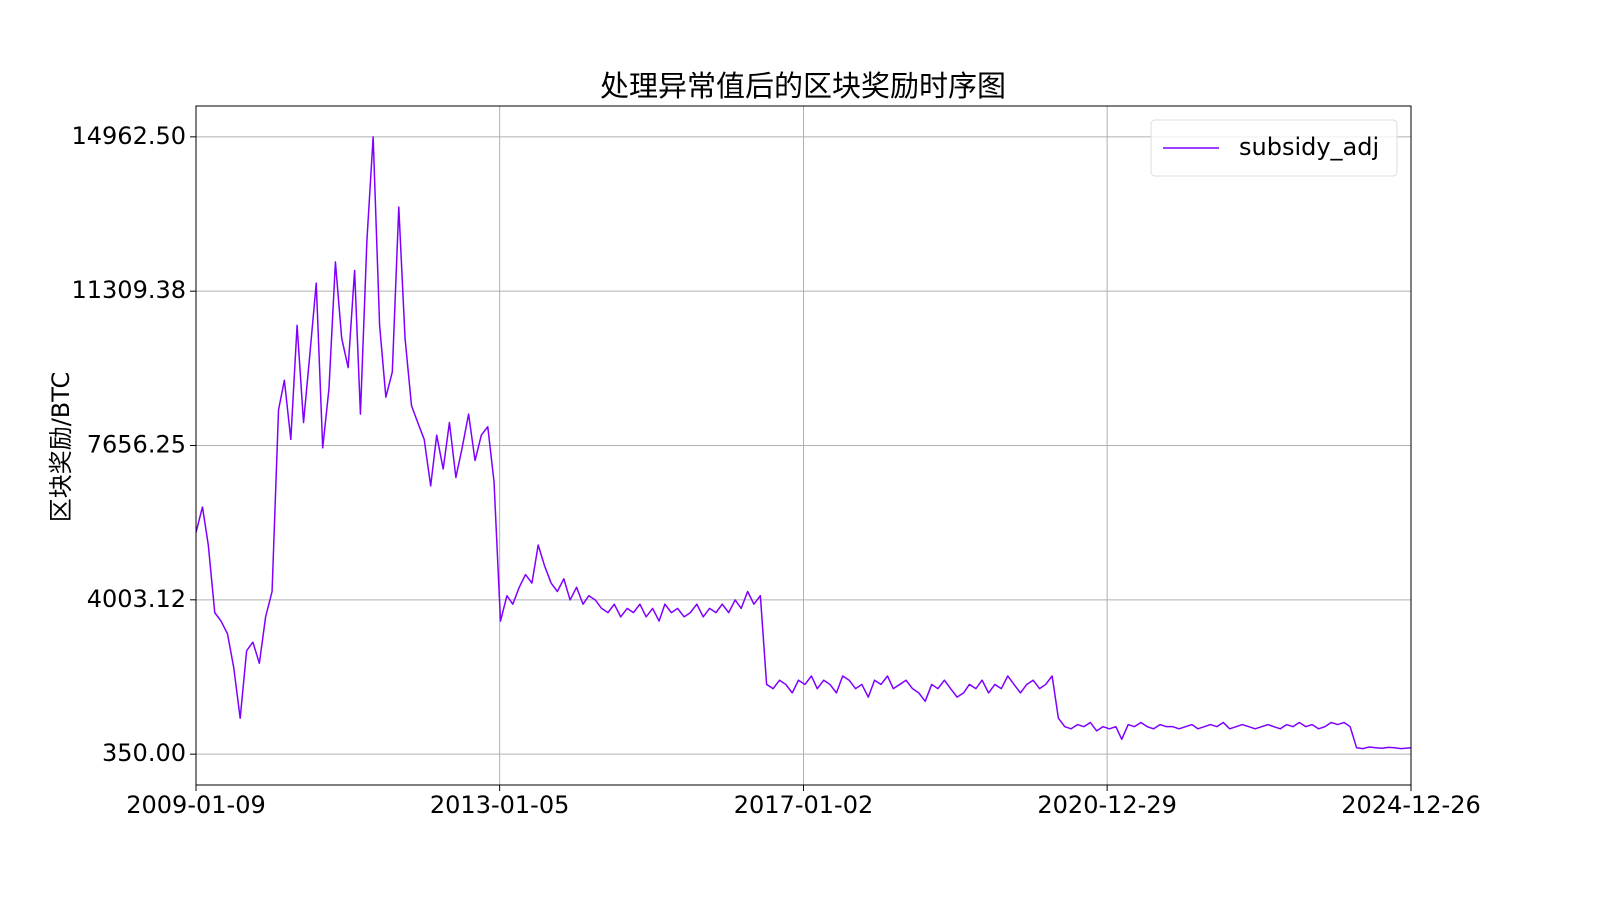 The height and width of the screenshot is (900, 1600). I want to click on x-tick-label: 2024-12-26, so click(1410, 805).